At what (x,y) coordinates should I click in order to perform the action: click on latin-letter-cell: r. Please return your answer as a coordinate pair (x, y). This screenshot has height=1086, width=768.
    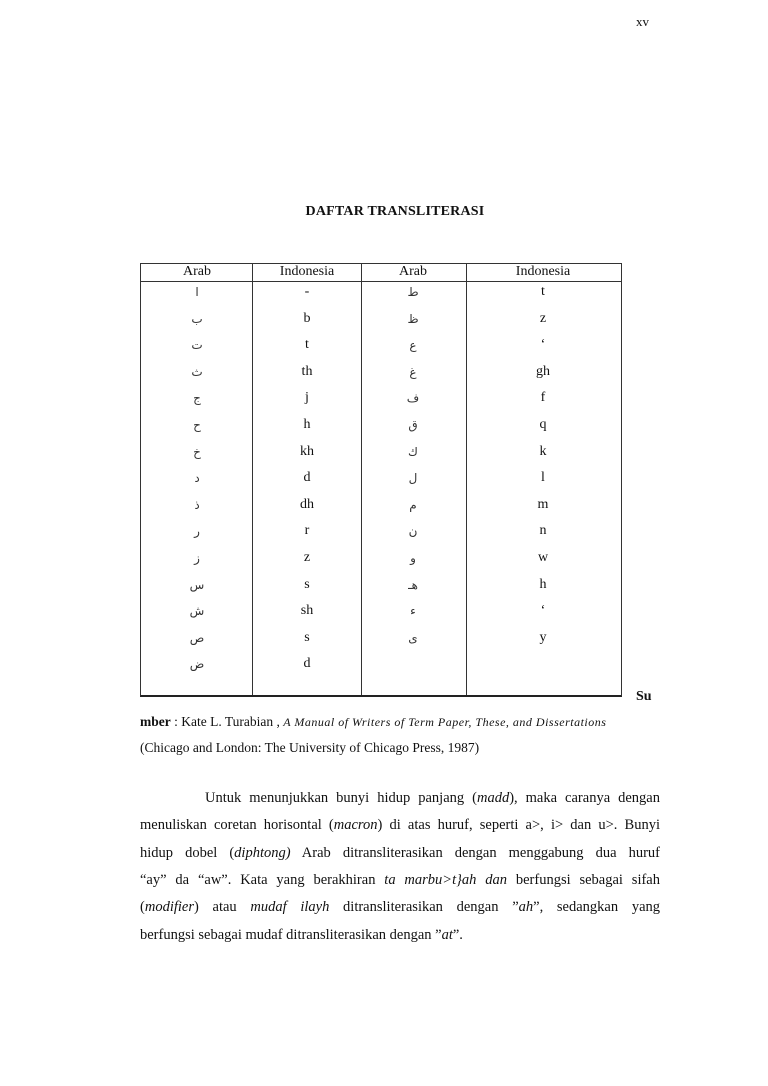
    Looking at the image, I should click on (307, 531).